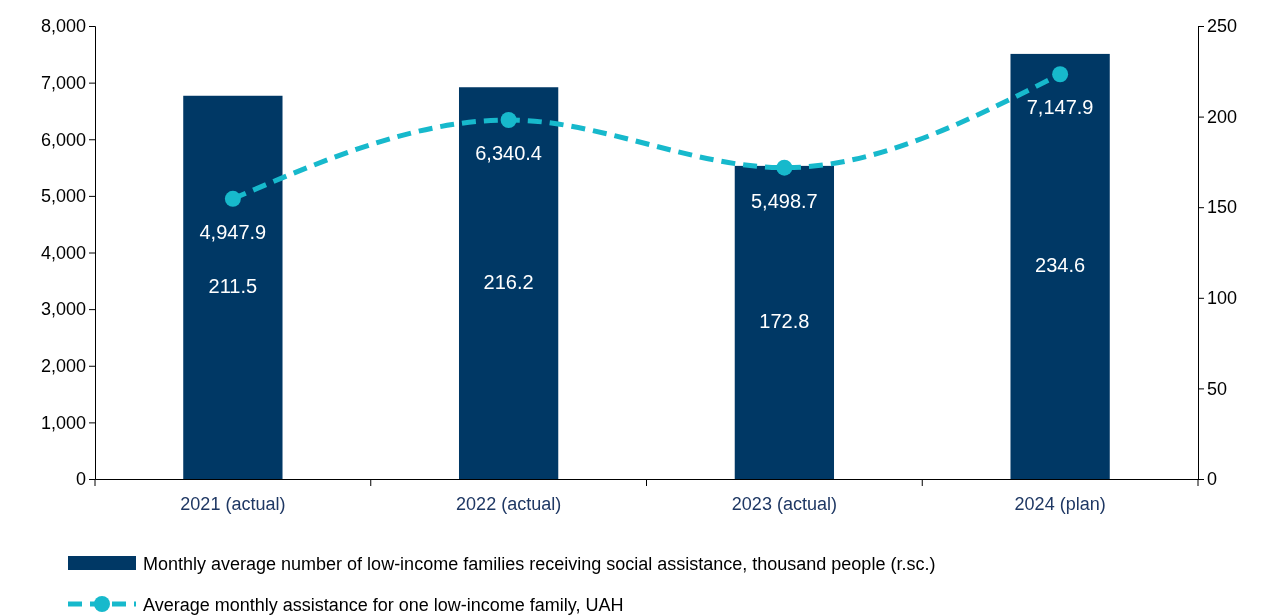 This screenshot has width=1261, height=616. I want to click on legend-label: Monthly average number of low-income families receiving social assistance, thousand people (r.sc.), so click(539, 564).